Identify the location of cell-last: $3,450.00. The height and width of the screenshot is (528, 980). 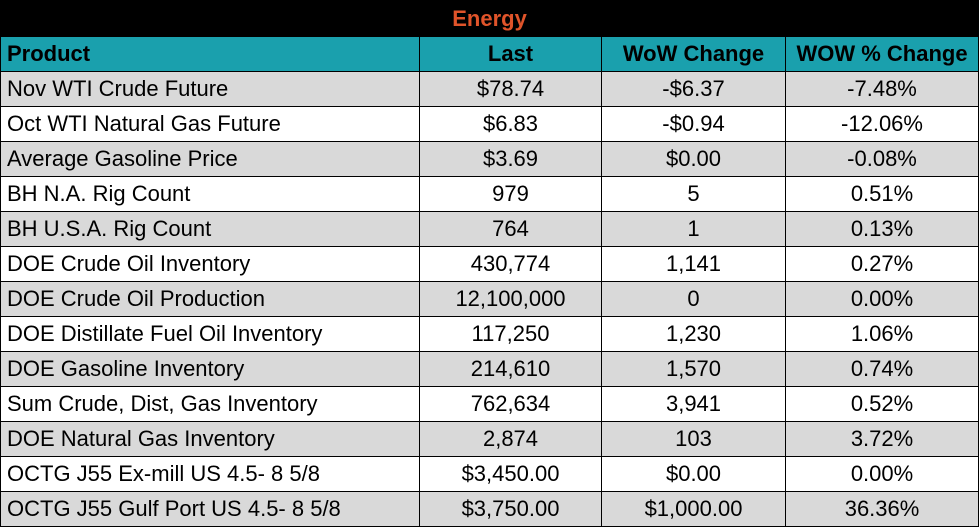
(510, 474).